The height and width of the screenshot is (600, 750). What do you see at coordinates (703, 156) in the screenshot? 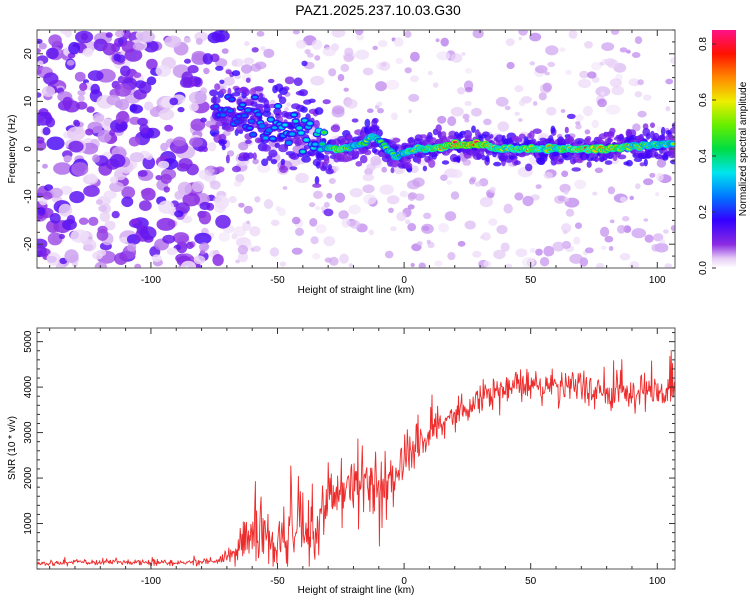
I see `colorbar-tick-label: 0.4` at bounding box center [703, 156].